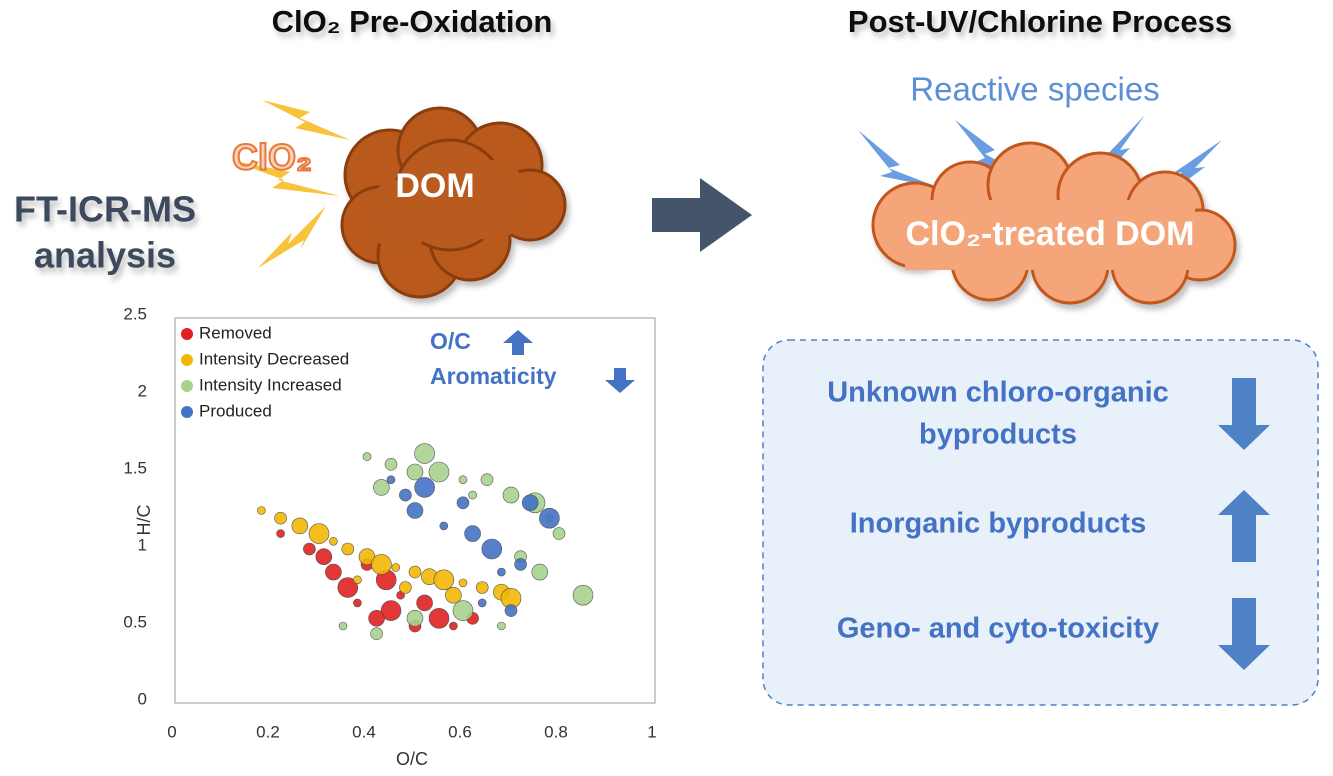 The width and height of the screenshot is (1333, 776). What do you see at coordinates (412, 759) in the screenshot?
I see `x-axis-label: O/C` at bounding box center [412, 759].